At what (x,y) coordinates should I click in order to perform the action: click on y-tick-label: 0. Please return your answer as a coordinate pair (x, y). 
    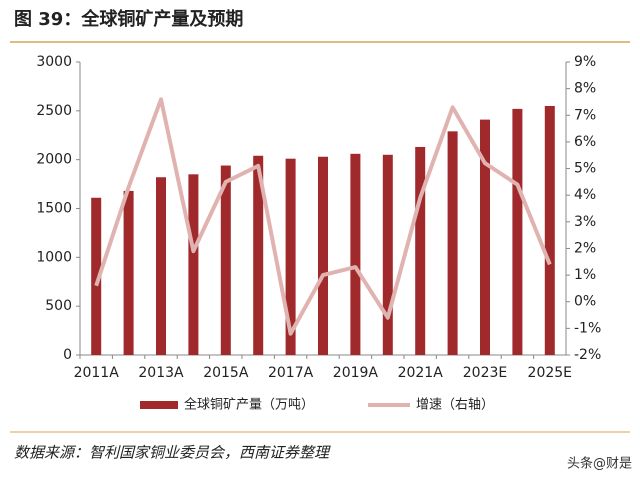
    Looking at the image, I should click on (67, 355).